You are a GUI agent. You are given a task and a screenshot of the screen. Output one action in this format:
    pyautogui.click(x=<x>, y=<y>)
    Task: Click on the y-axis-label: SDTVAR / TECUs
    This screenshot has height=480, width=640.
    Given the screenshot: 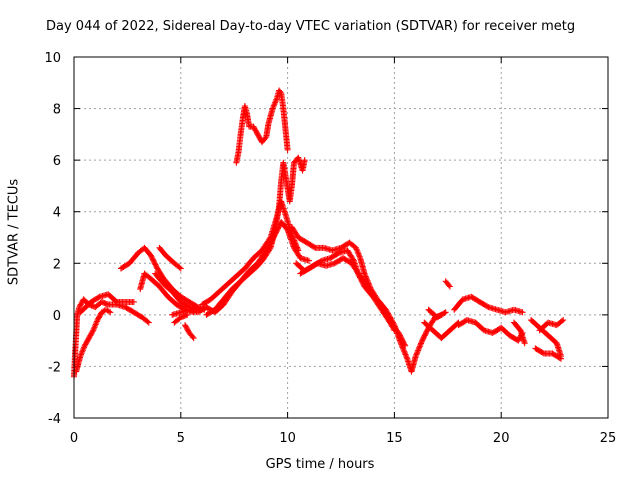 What is the action you would take?
    pyautogui.click(x=14, y=232)
    